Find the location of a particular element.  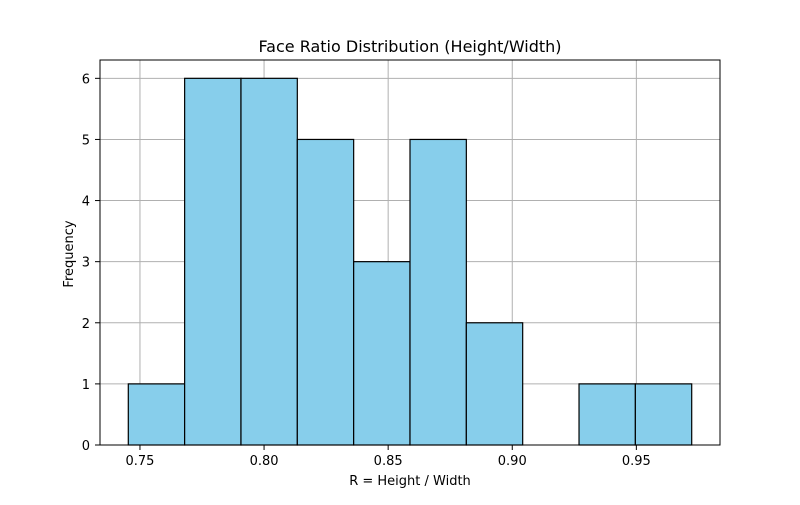

x-axis-ticks: 0.75 0.80 0.85 0.90 0.95 is located at coordinates (388, 457).